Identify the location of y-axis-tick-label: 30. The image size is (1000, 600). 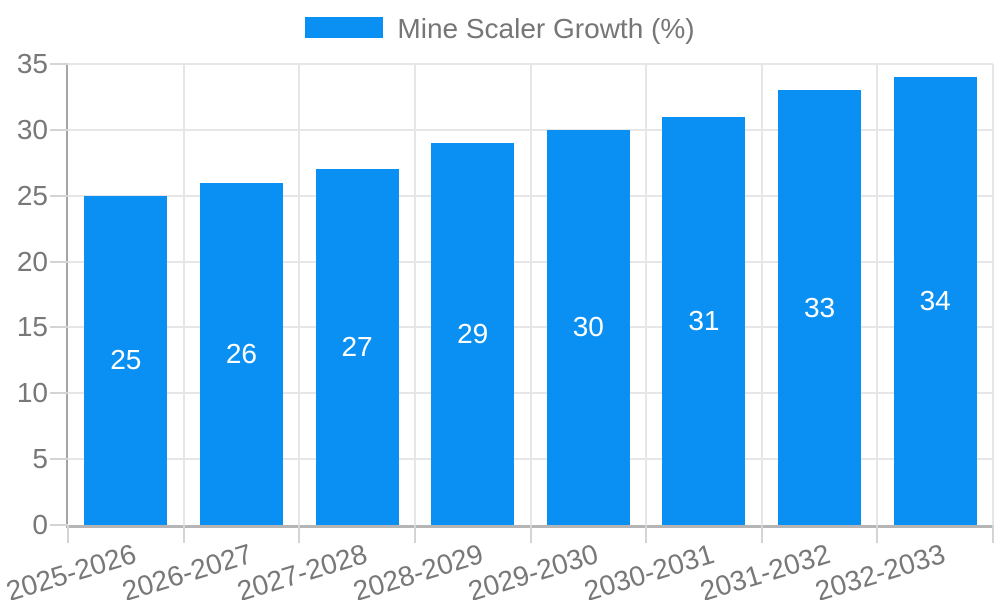
(32, 129).